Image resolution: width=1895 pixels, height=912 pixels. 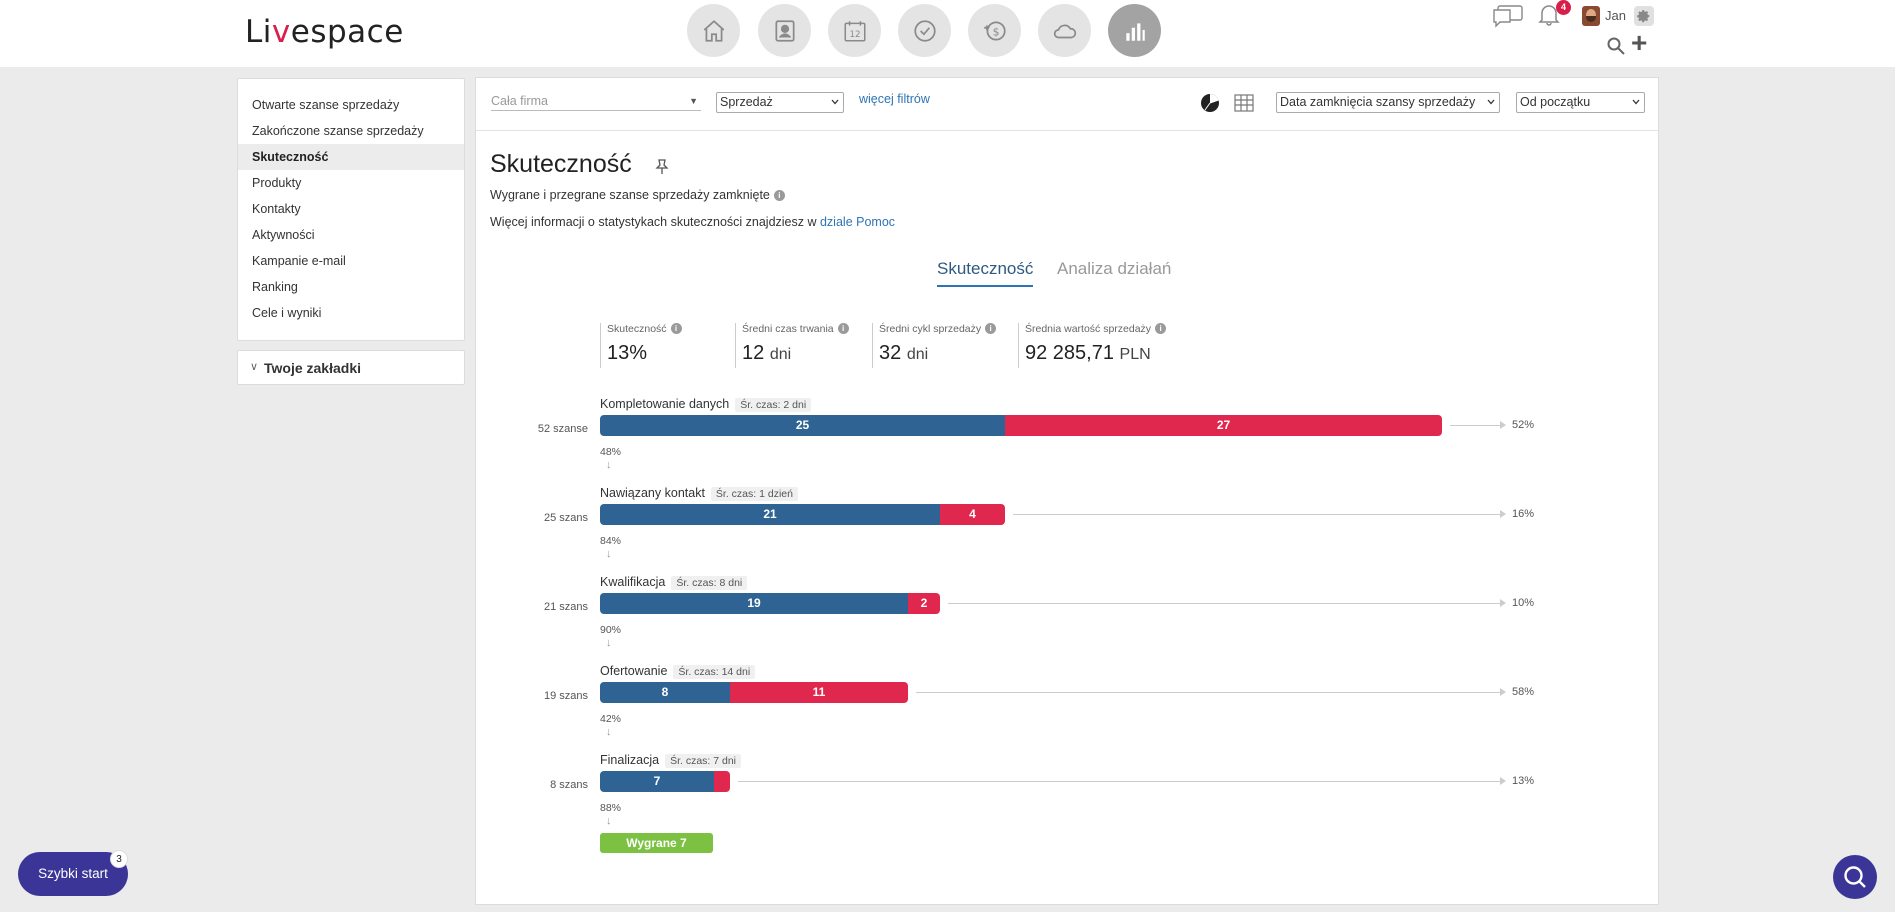 I want to click on stage-lost-segment, so click(x=722, y=781).